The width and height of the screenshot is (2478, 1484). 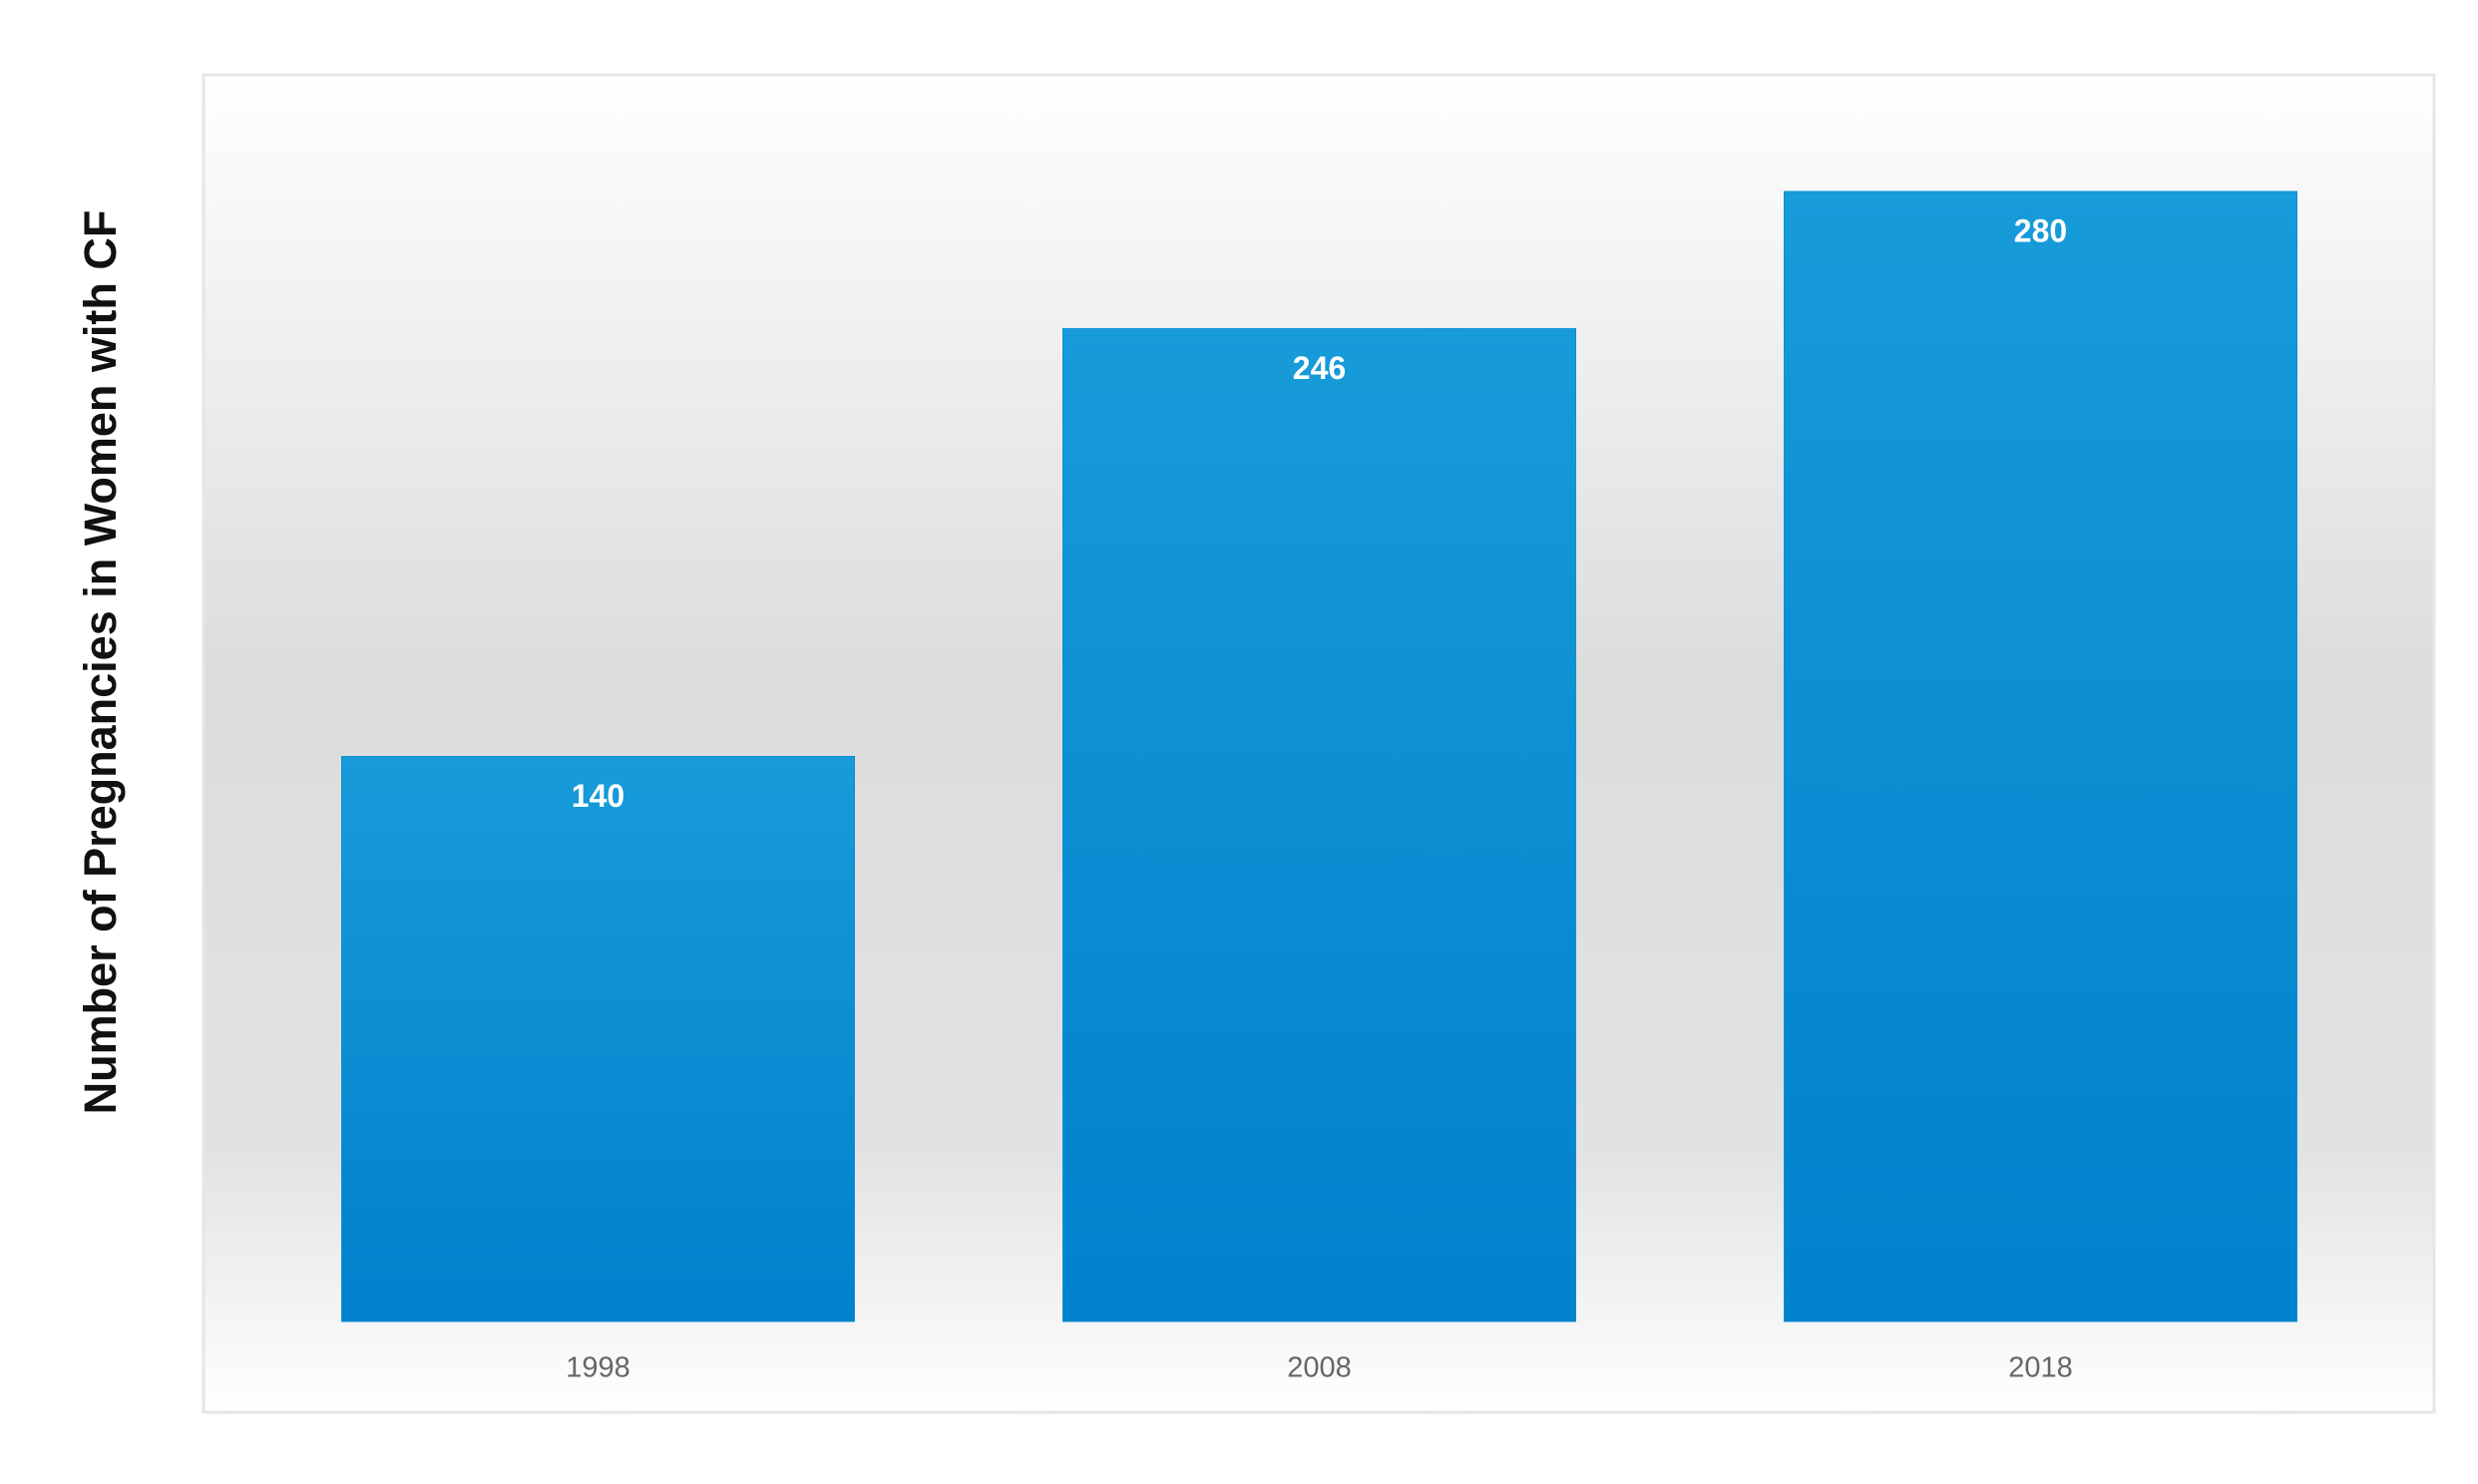 What do you see at coordinates (2040, 1368) in the screenshot?
I see `x-tick-label: 2018` at bounding box center [2040, 1368].